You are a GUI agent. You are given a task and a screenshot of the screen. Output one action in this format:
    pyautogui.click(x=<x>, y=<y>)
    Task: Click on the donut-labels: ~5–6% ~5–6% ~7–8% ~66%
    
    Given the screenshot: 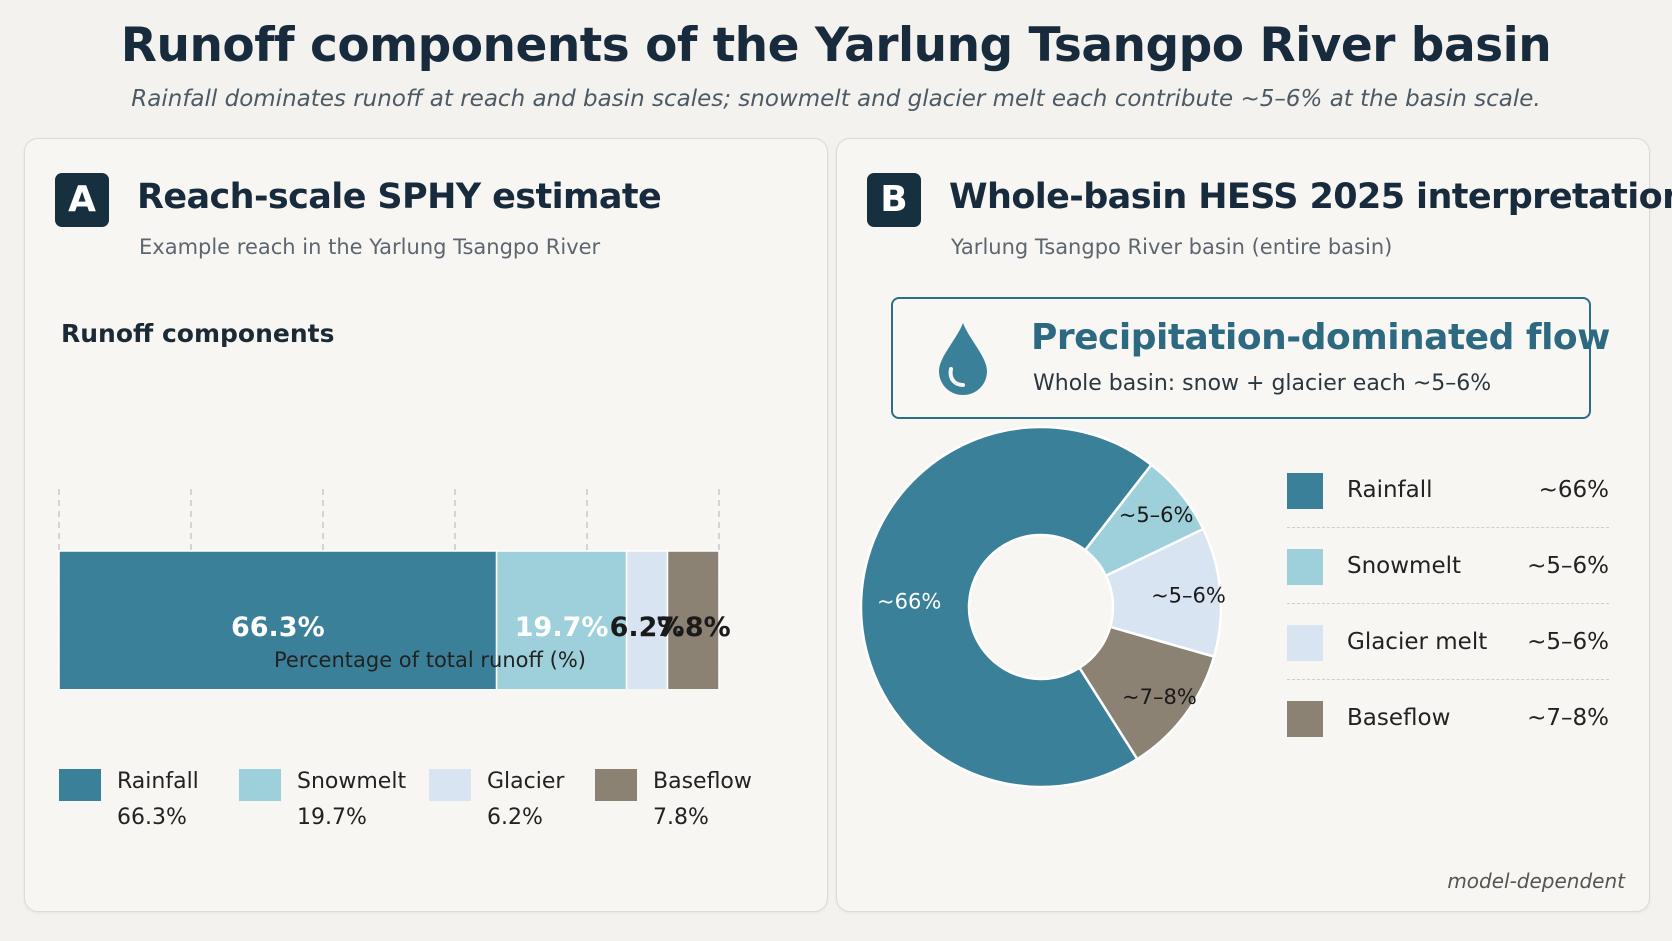 What is the action you would take?
    pyautogui.click(x=1051, y=606)
    